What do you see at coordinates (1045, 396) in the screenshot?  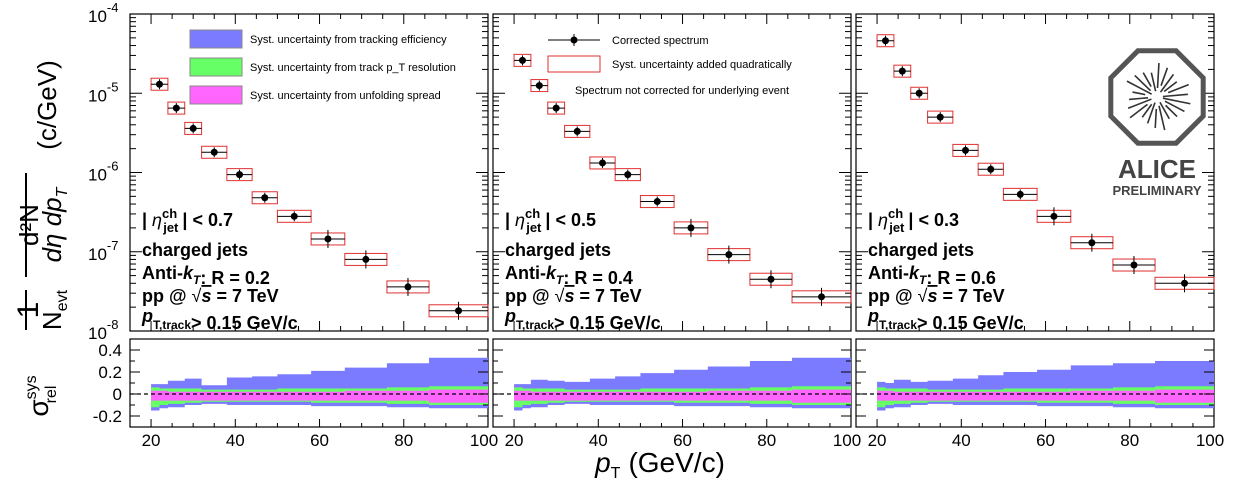 I see `band-unfolding-spread` at bounding box center [1045, 396].